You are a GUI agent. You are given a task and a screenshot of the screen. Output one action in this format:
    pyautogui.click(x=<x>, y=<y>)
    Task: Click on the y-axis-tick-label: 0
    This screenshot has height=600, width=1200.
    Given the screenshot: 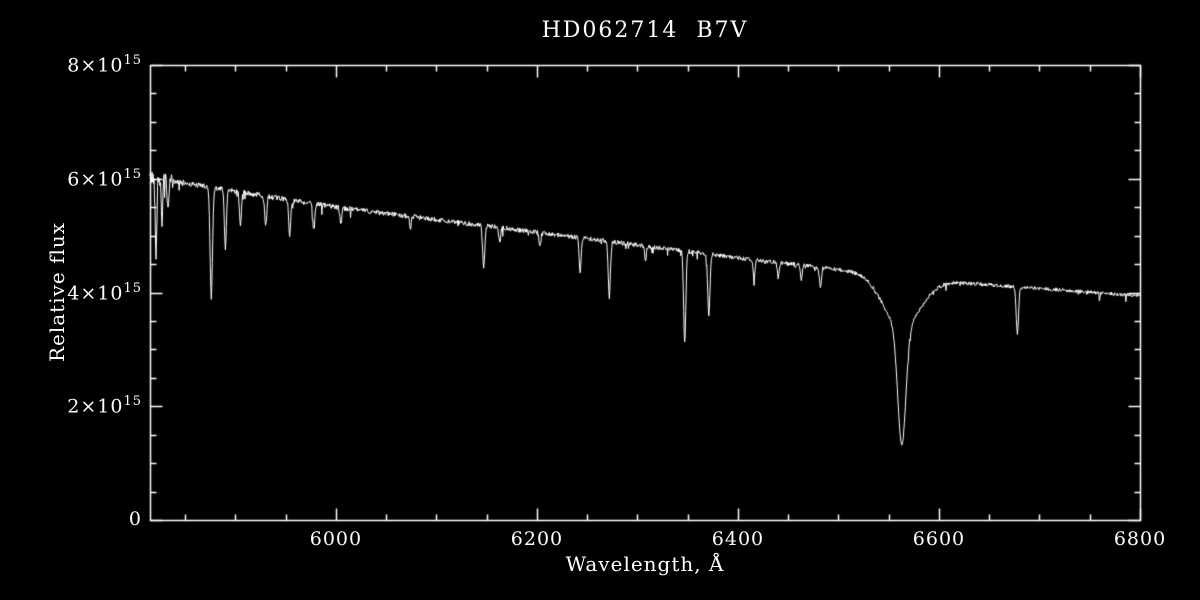 What is the action you would take?
    pyautogui.click(x=135, y=519)
    